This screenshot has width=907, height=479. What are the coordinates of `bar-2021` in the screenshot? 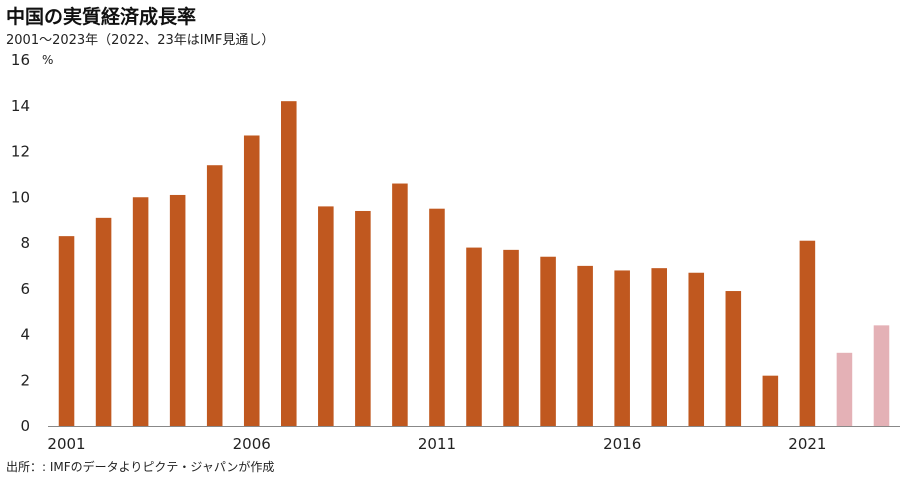 It's located at (807, 333).